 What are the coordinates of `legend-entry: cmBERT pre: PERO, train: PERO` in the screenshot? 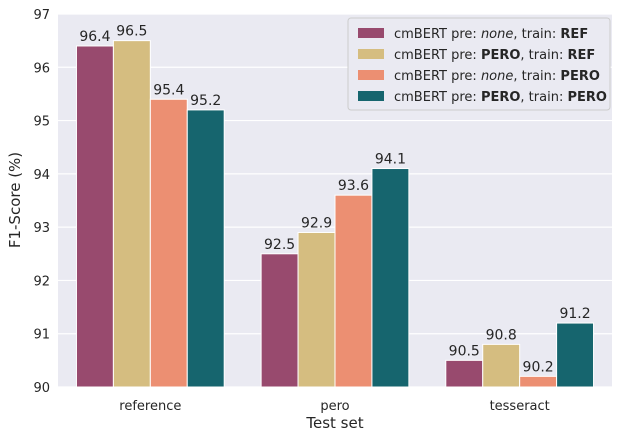 It's located at (500, 97).